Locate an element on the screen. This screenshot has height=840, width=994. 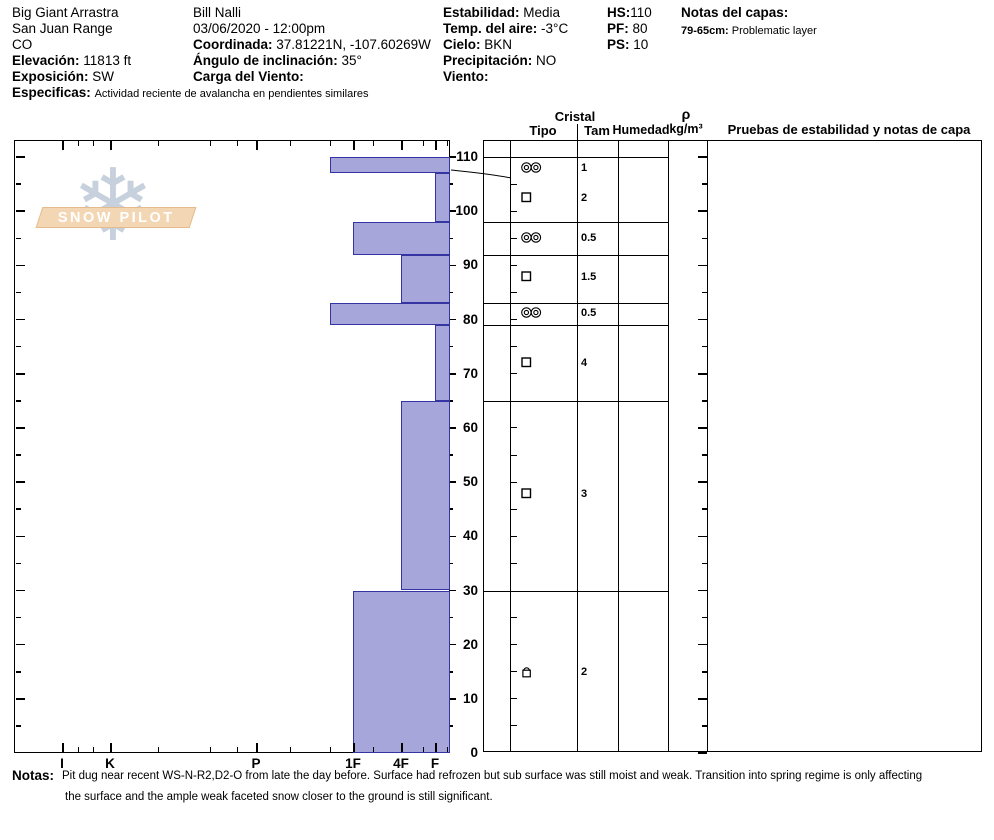
snowflake-icon: ❄ is located at coordinates (113, 205).